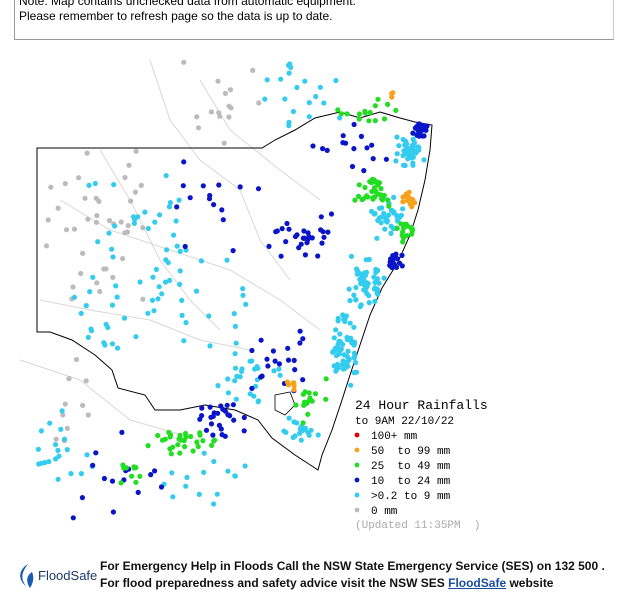 The height and width of the screenshot is (601, 628). What do you see at coordinates (260, 140) in the screenshot?
I see `river` at bounding box center [260, 140].